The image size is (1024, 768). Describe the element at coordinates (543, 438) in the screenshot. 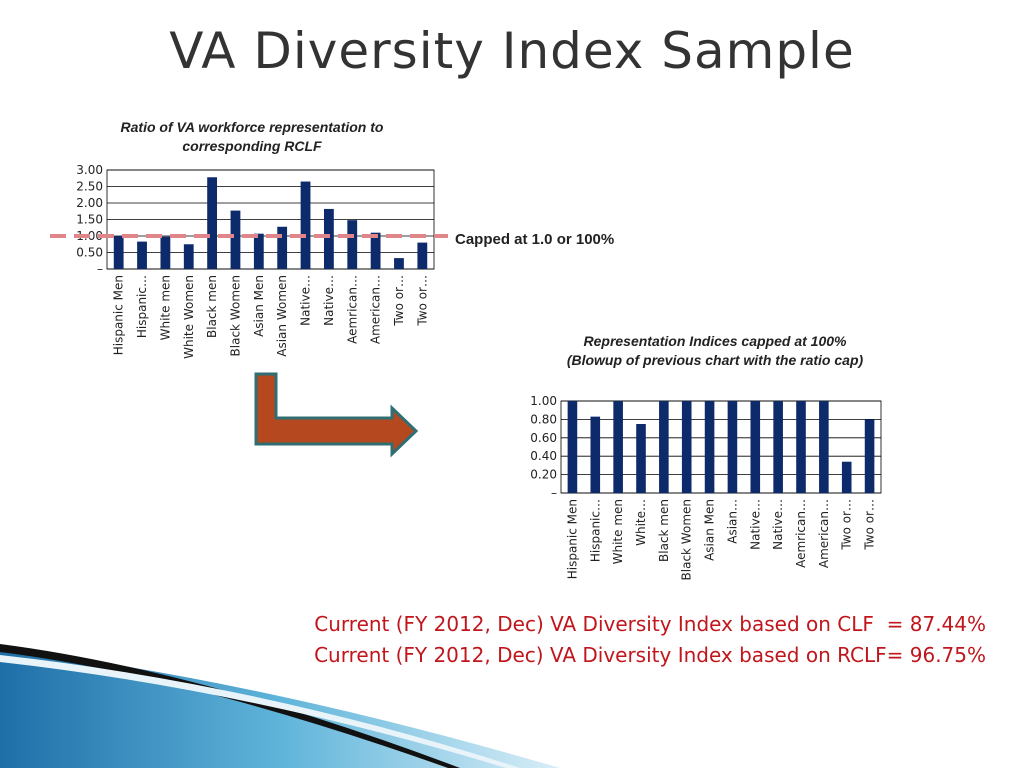

I see `chart1-ytick-label: 0.60` at that location.